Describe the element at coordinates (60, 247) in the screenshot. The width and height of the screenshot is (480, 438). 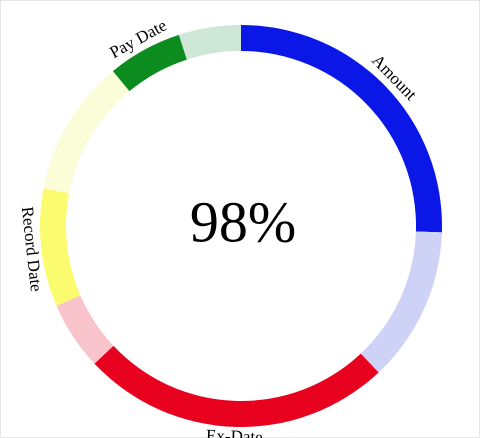
I see `segment-record-date` at that location.